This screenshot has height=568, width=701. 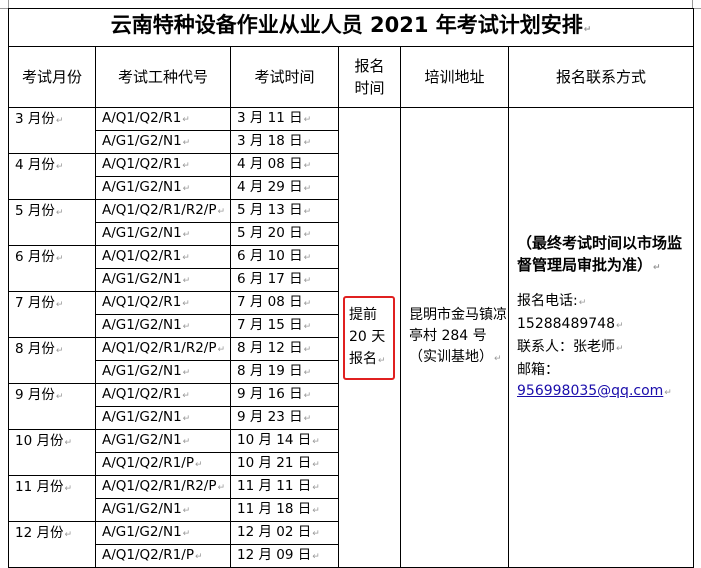 I want to click on exam-date-cell: 4 月 29 日, so click(x=284, y=188).